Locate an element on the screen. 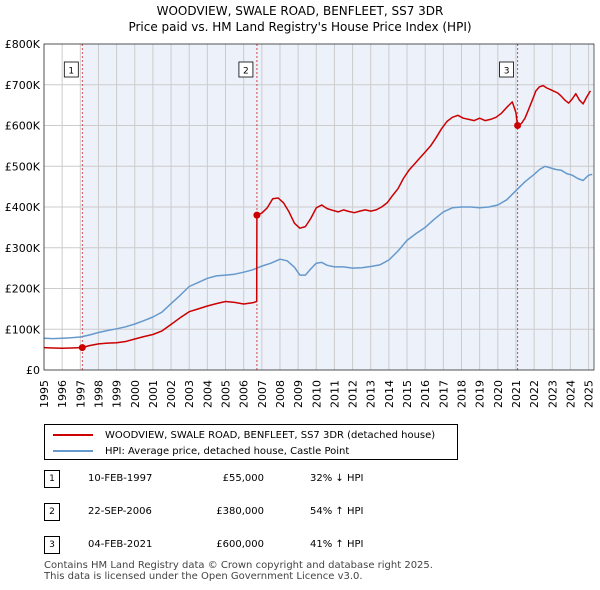  sale-number: 3 is located at coordinates (52, 545).